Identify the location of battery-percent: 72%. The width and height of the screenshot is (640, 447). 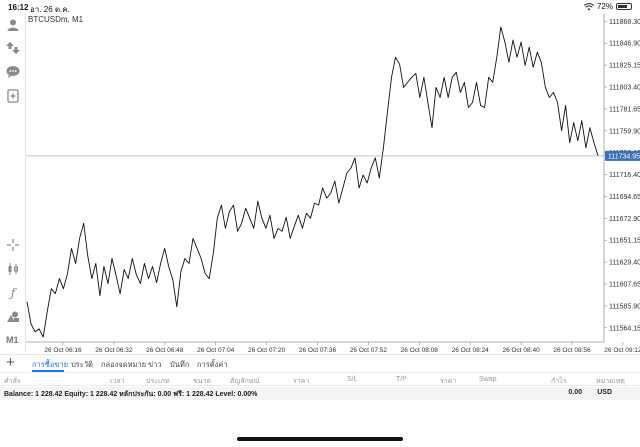
(604, 6).